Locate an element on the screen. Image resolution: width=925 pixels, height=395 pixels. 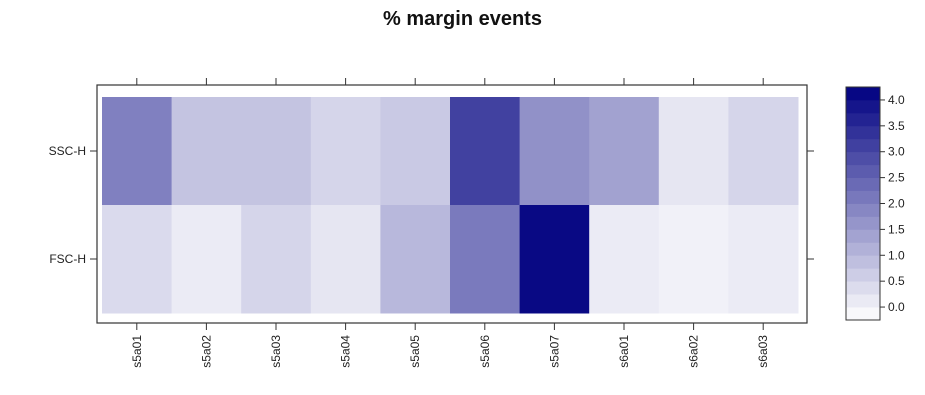
colorbar-tick-label: 3.5 is located at coordinates (896, 126).